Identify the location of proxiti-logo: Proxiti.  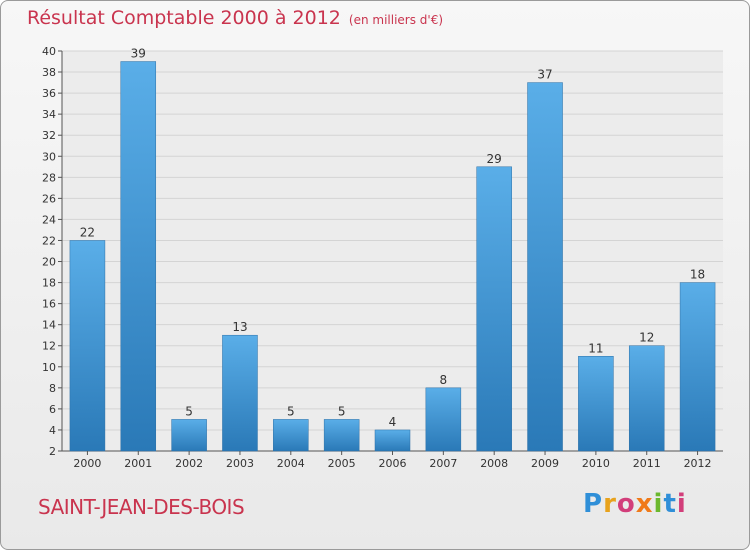
(635, 504).